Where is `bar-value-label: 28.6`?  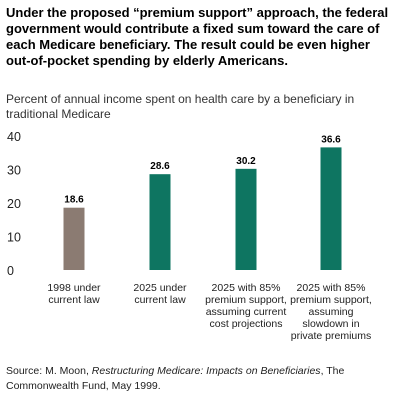
bar-value-label: 28.6 is located at coordinates (160, 166).